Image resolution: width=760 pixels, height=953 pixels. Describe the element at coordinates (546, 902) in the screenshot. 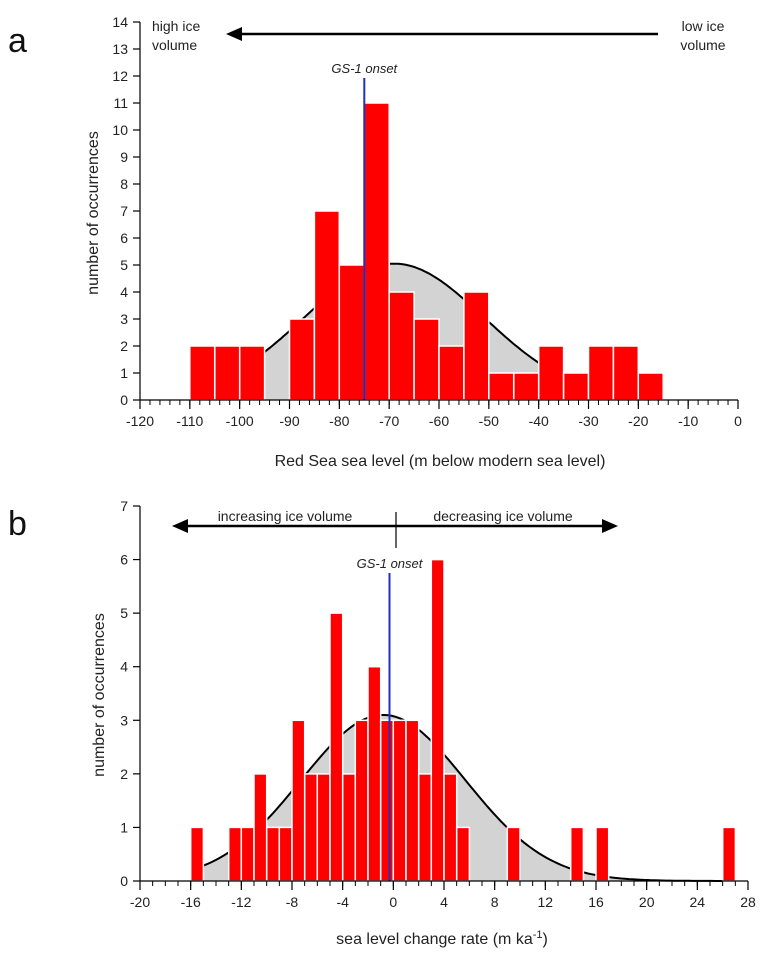

I see `panel-b-x-tick-label: 12` at that location.